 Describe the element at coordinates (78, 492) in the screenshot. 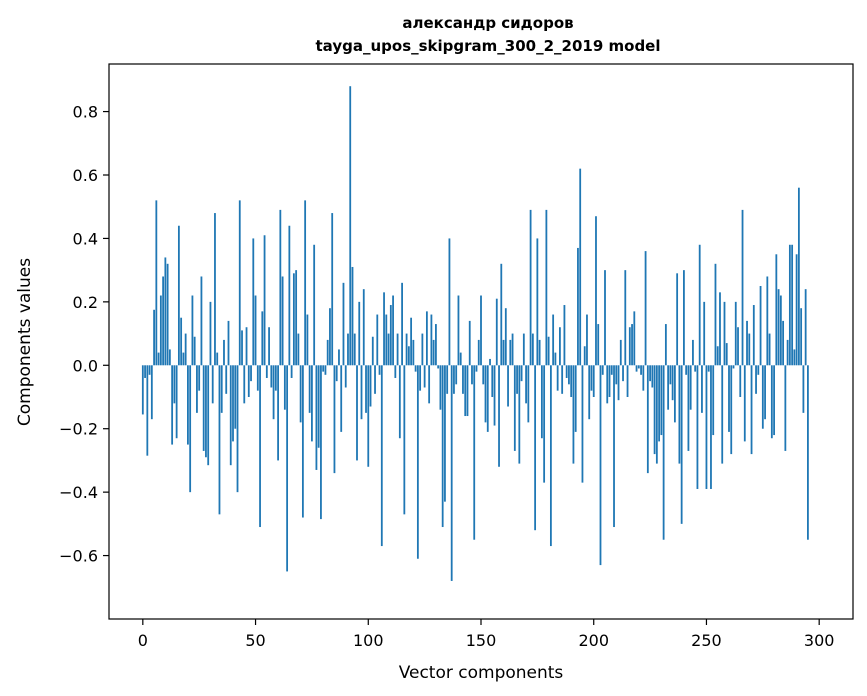

I see `y-tick-label: −0.4` at that location.